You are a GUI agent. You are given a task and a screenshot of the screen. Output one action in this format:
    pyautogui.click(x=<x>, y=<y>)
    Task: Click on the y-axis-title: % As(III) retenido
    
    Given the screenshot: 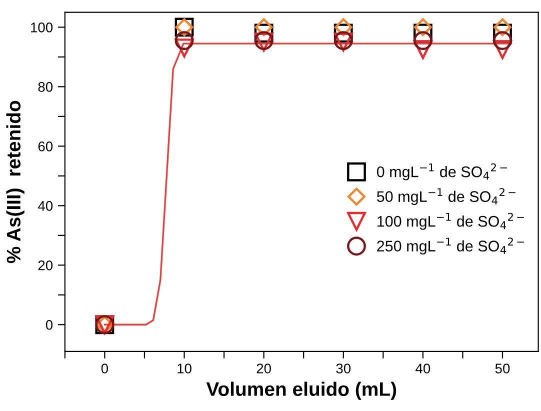 What is the action you would take?
    pyautogui.click(x=15, y=182)
    